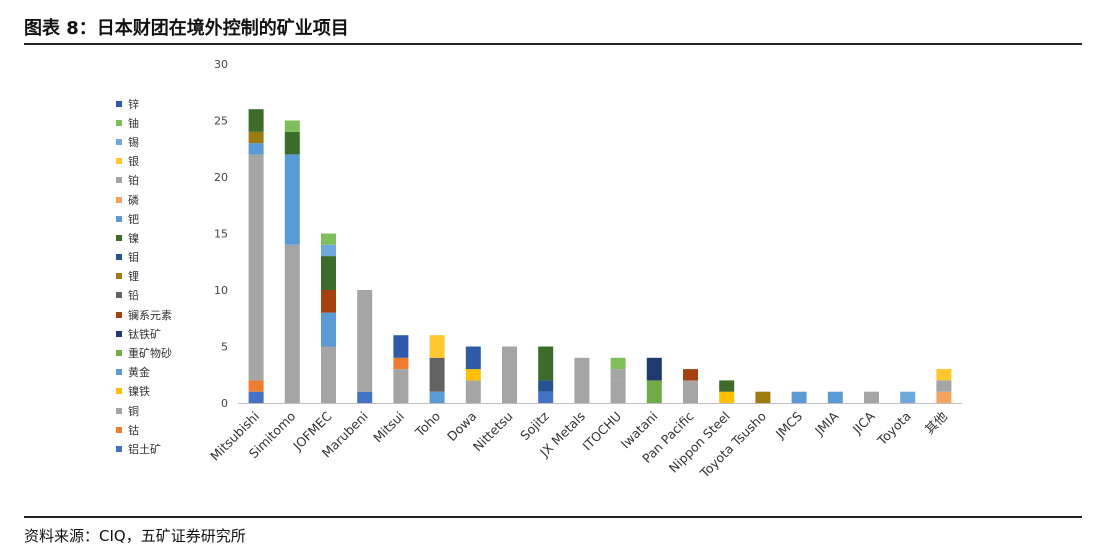 Image resolution: width=1108 pixels, height=554 pixels. I want to click on x-tick-label: JMCS, so click(788, 424).